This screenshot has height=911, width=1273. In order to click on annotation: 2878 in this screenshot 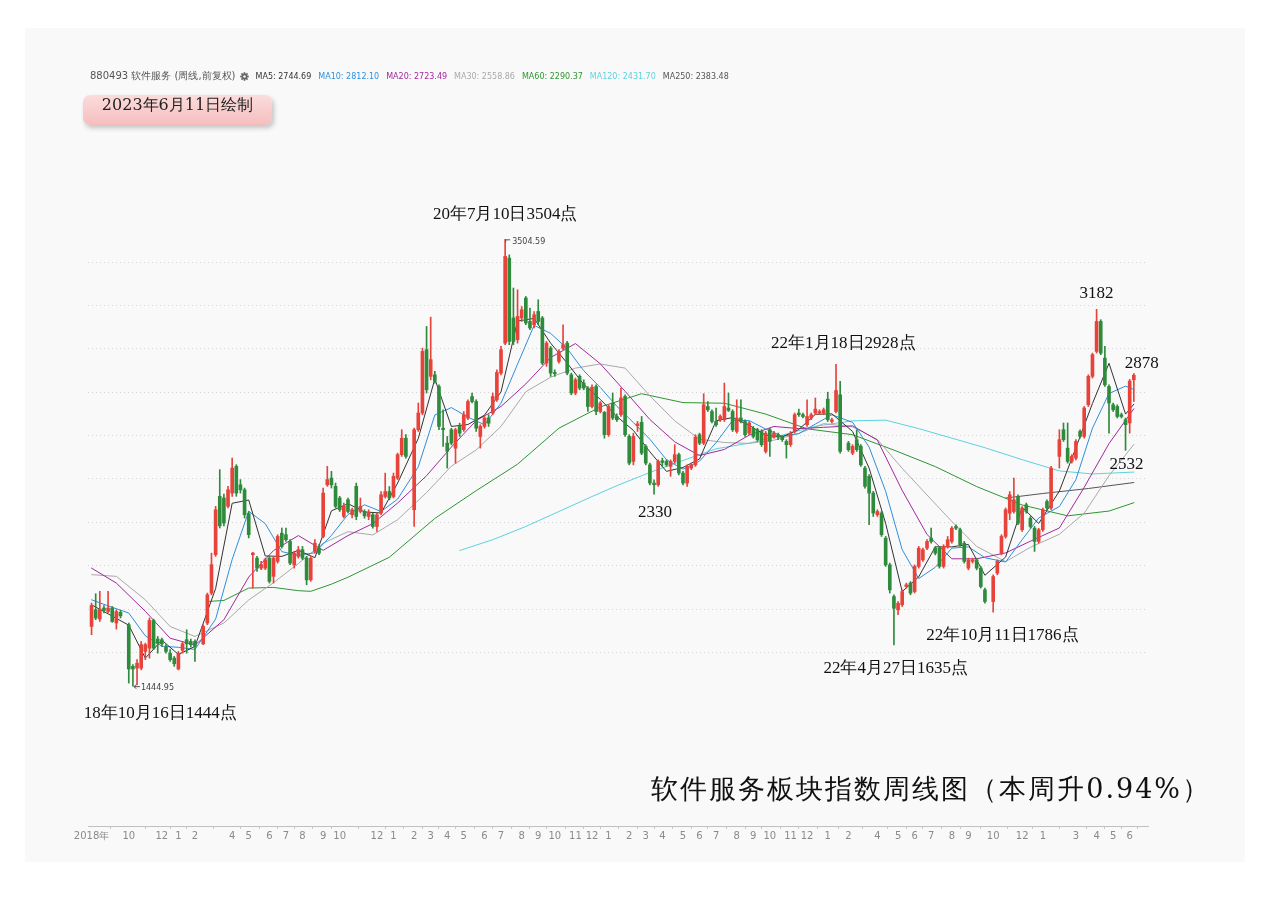, I will do `click(1141, 362)`.